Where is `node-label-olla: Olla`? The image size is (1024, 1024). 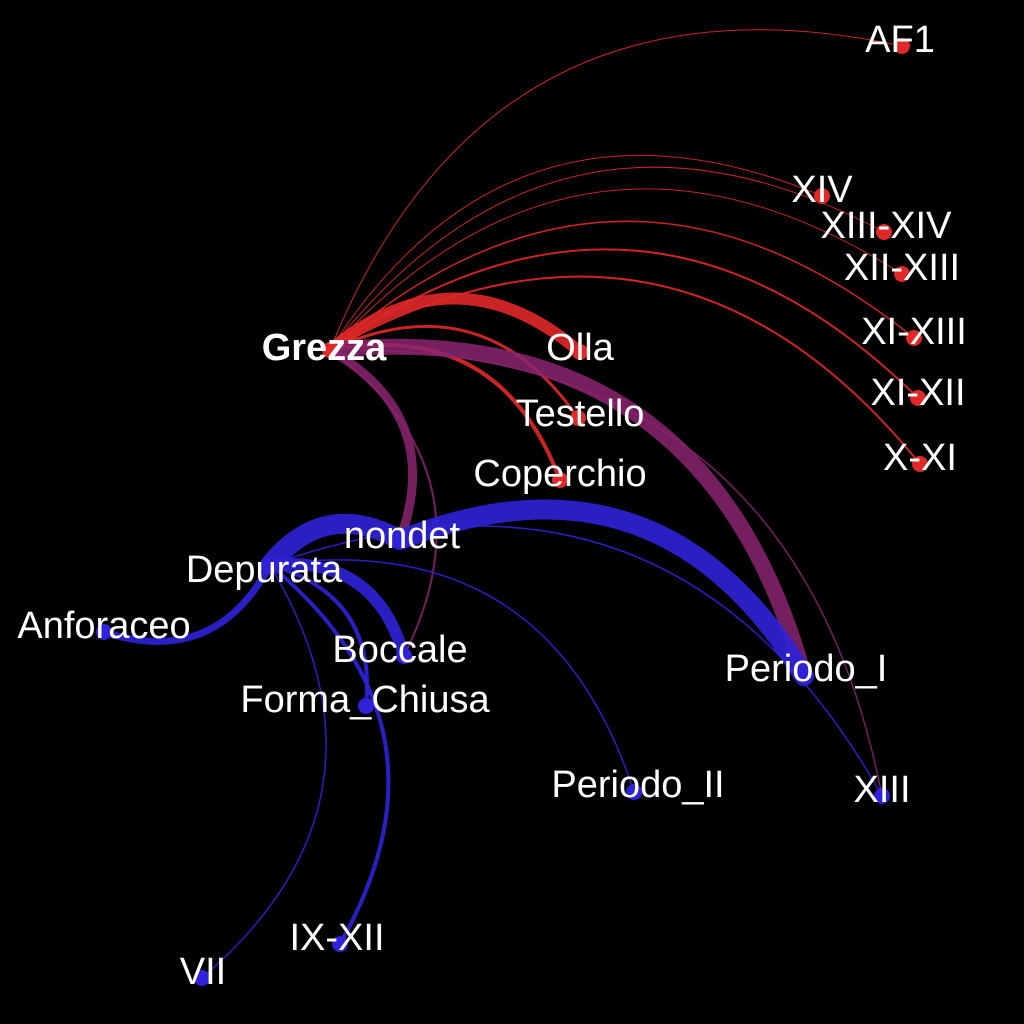
node-label-olla: Olla is located at coordinates (580, 348).